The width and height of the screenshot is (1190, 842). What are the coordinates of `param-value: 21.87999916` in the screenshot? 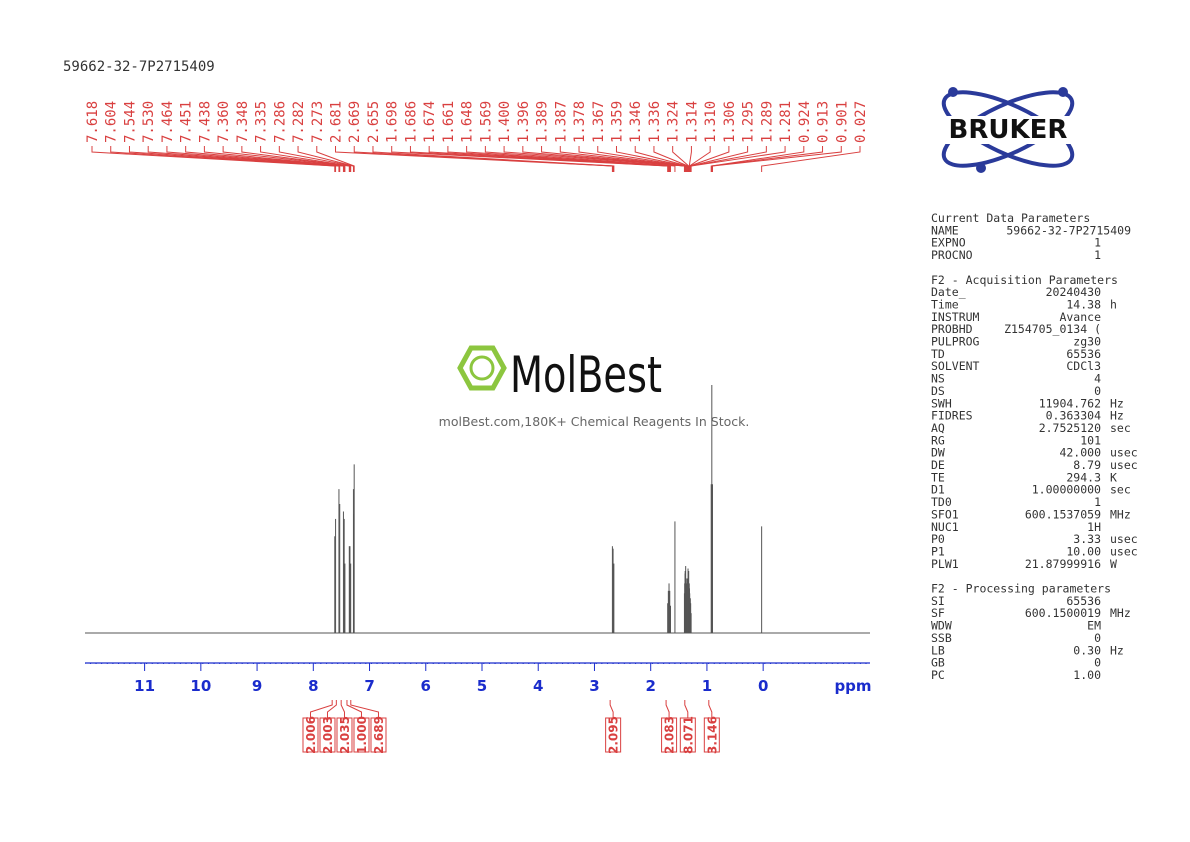 It's located at (1063, 564).